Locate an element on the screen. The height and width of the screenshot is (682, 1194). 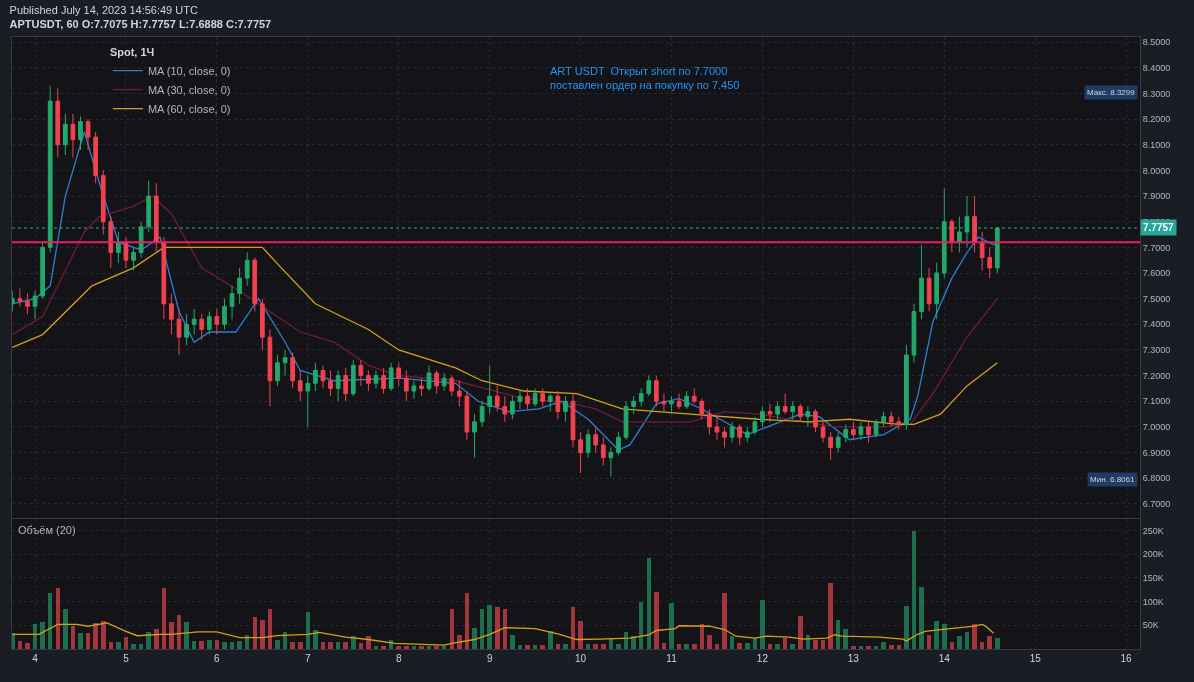
x-tick-label: 14 is located at coordinates (944, 658).